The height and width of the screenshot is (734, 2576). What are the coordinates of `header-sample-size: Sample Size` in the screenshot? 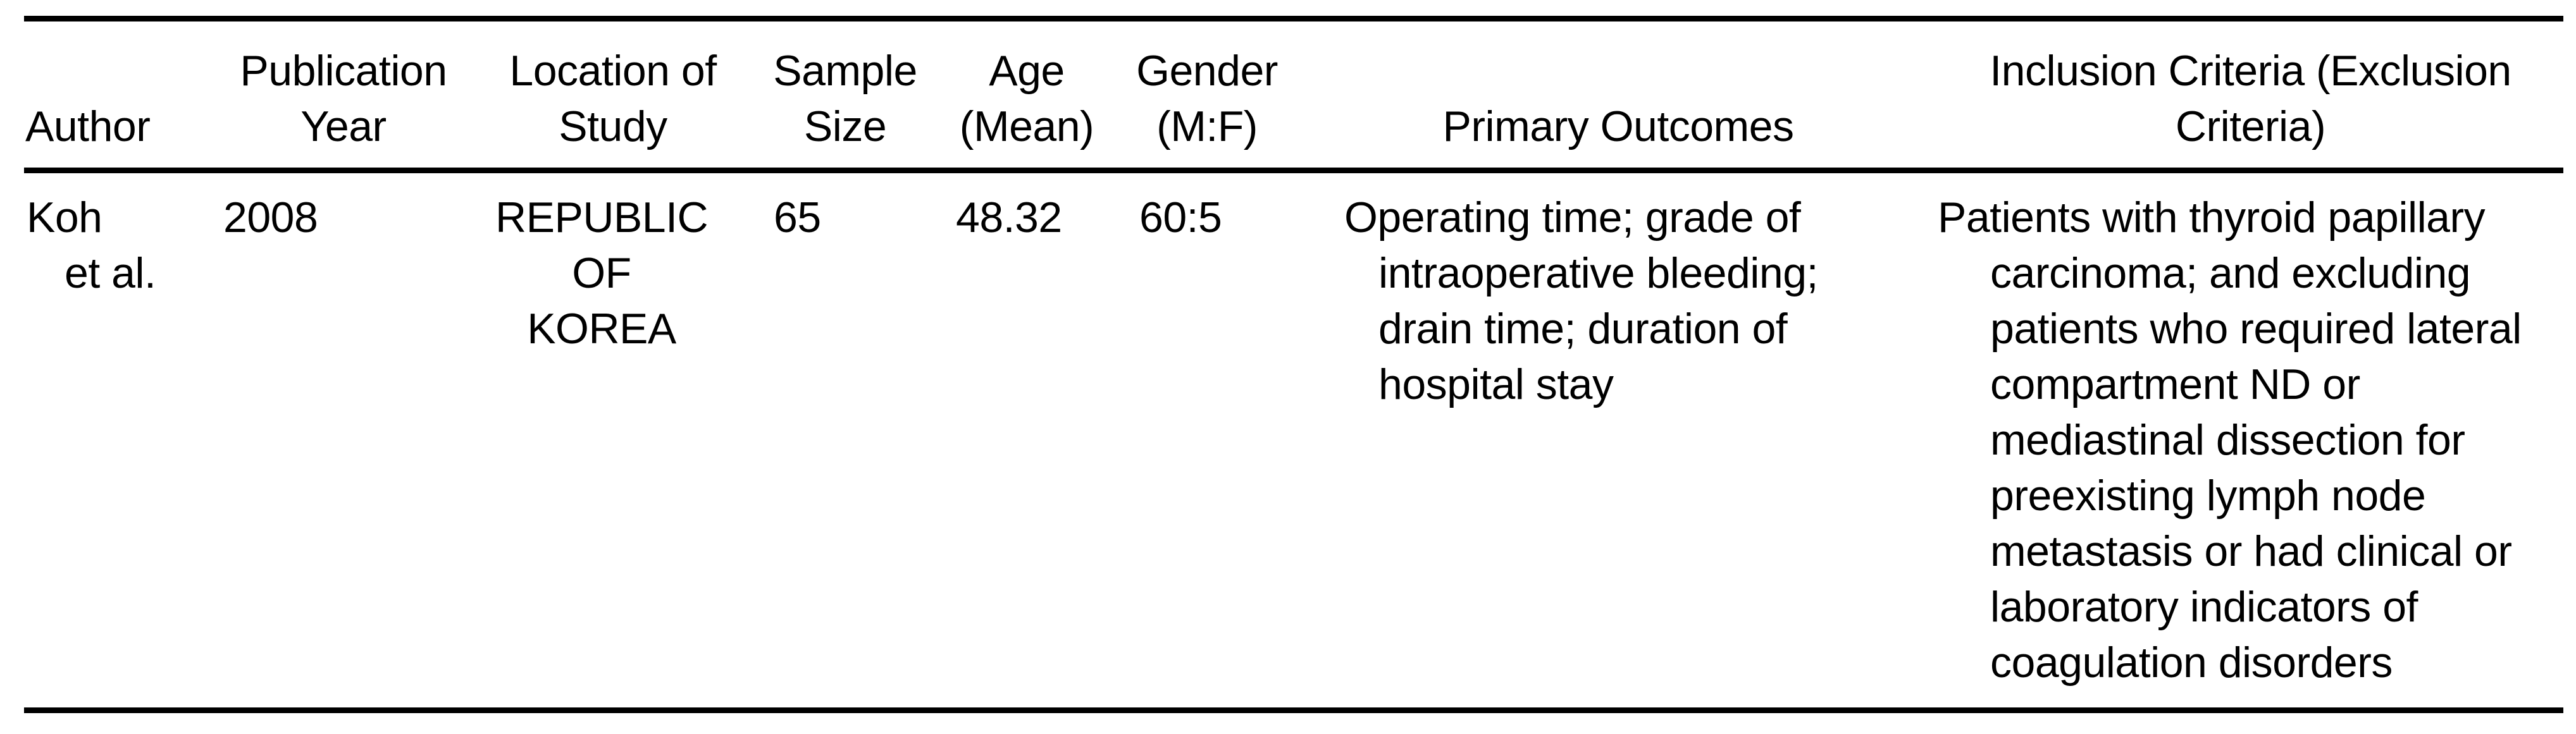 It's located at (845, 98).